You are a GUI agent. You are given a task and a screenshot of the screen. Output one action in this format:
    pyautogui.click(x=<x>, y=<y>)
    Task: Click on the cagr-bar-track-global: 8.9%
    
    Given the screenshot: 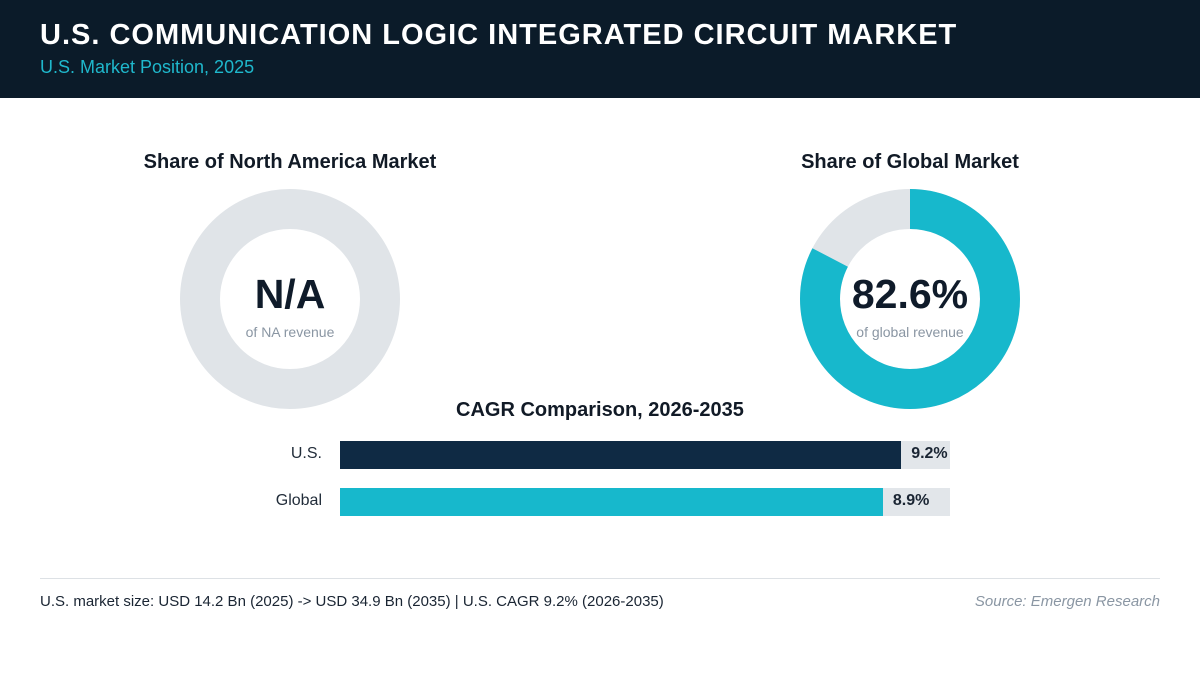 What is the action you would take?
    pyautogui.click(x=645, y=502)
    